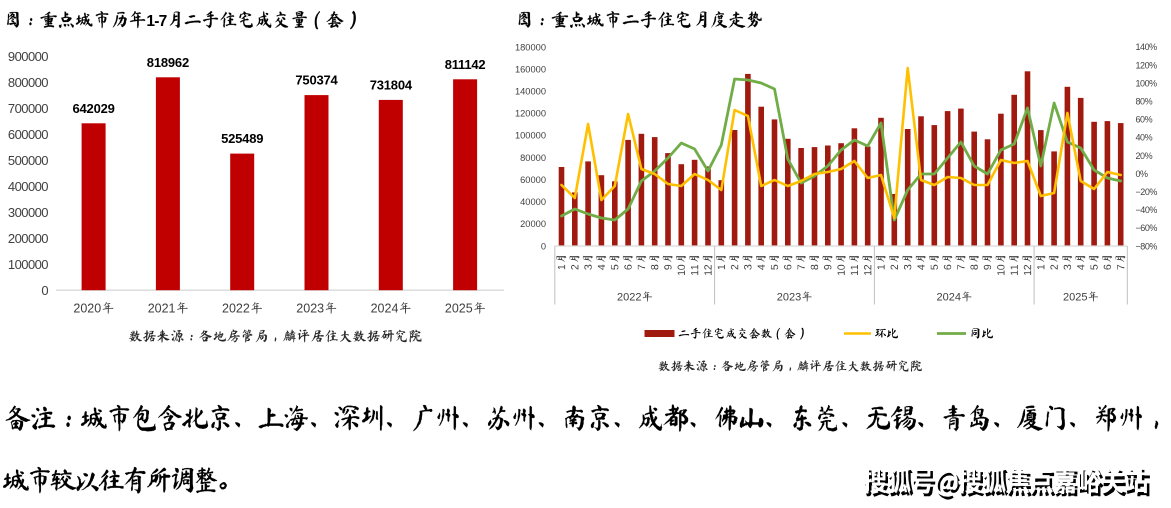  What do you see at coordinates (162, 309) in the screenshot?
I see `svg-text: 2021` at bounding box center [162, 309].